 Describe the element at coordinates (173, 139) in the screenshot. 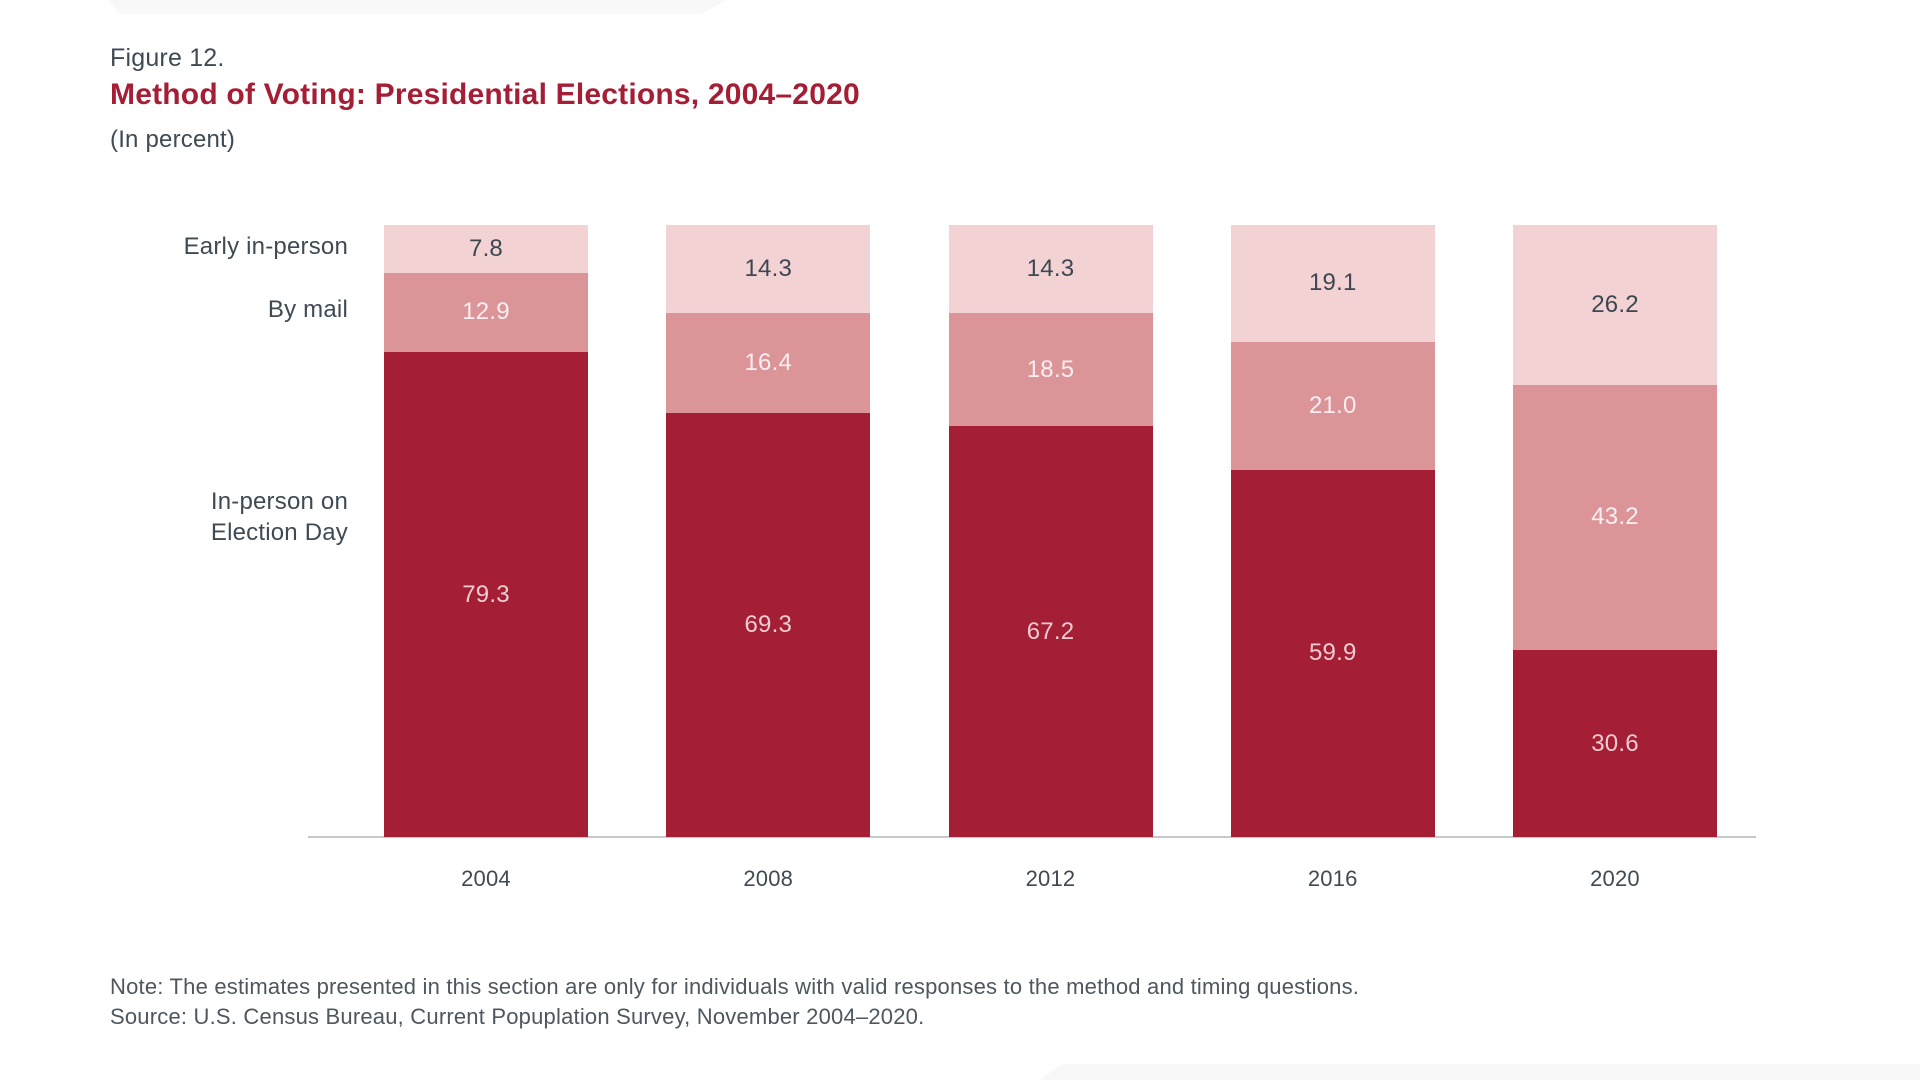

I see `figure-subtitle: (In percent)` at that location.